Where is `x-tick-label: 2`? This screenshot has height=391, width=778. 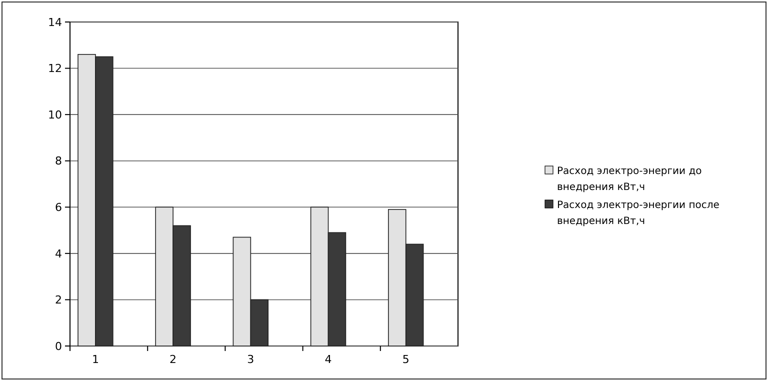 x-tick-label: 2 is located at coordinates (173, 359).